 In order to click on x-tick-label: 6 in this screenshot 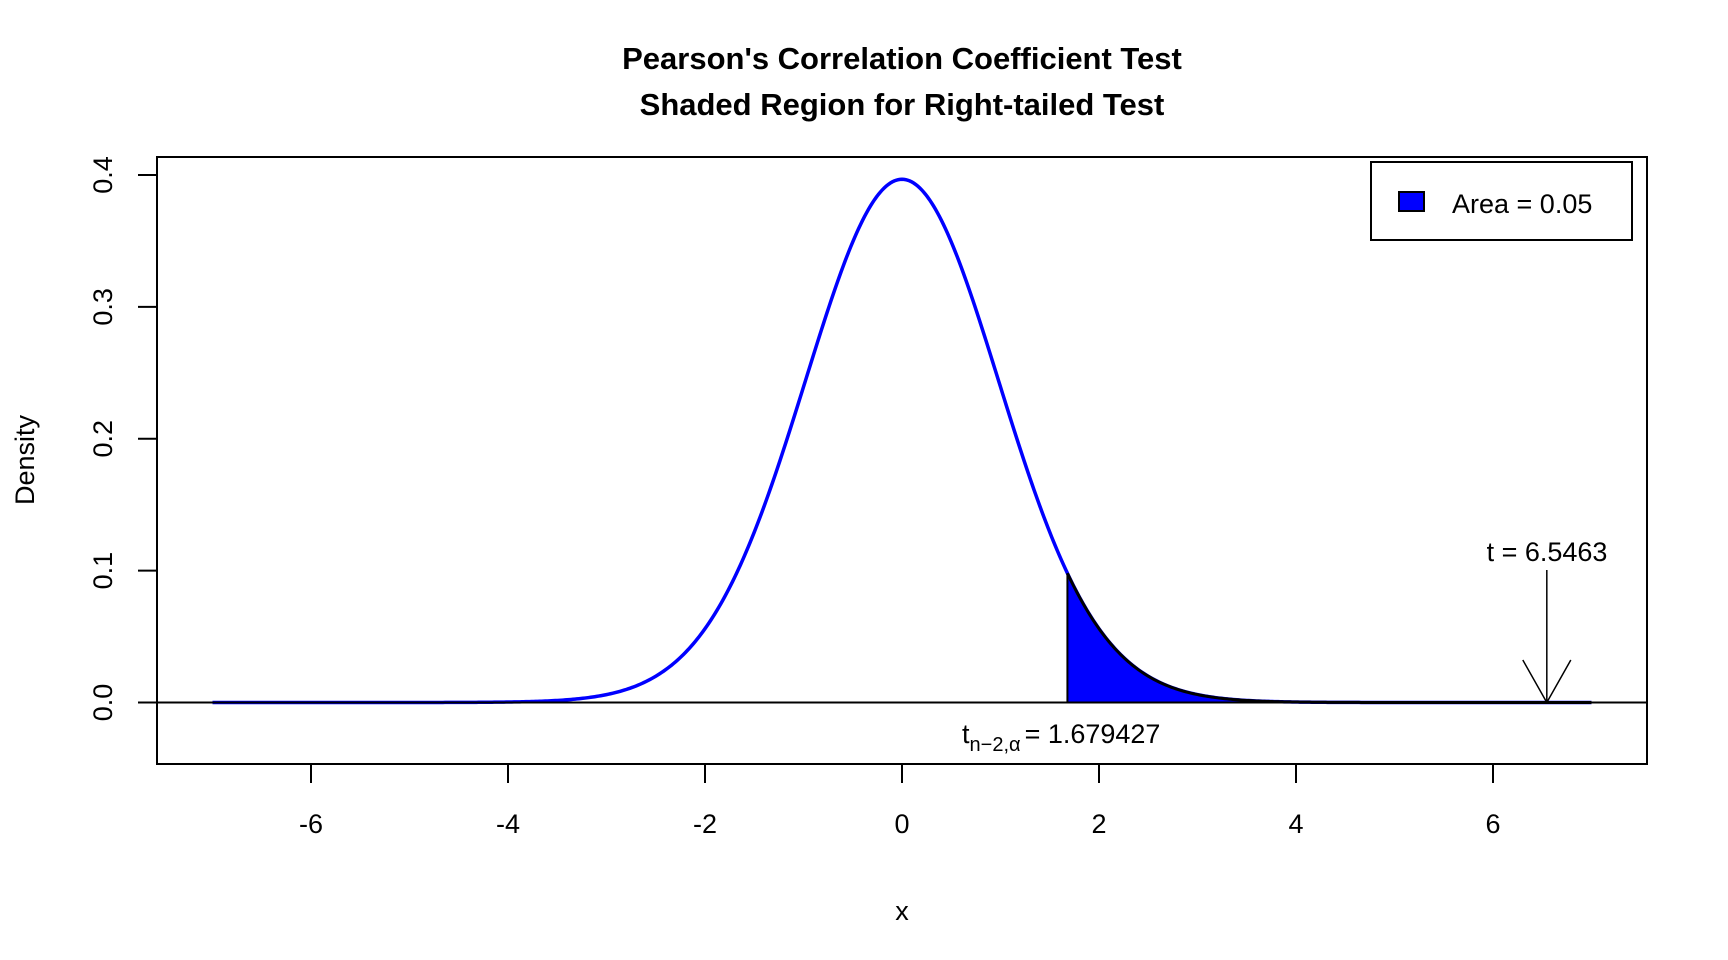, I will do `click(1492, 824)`.